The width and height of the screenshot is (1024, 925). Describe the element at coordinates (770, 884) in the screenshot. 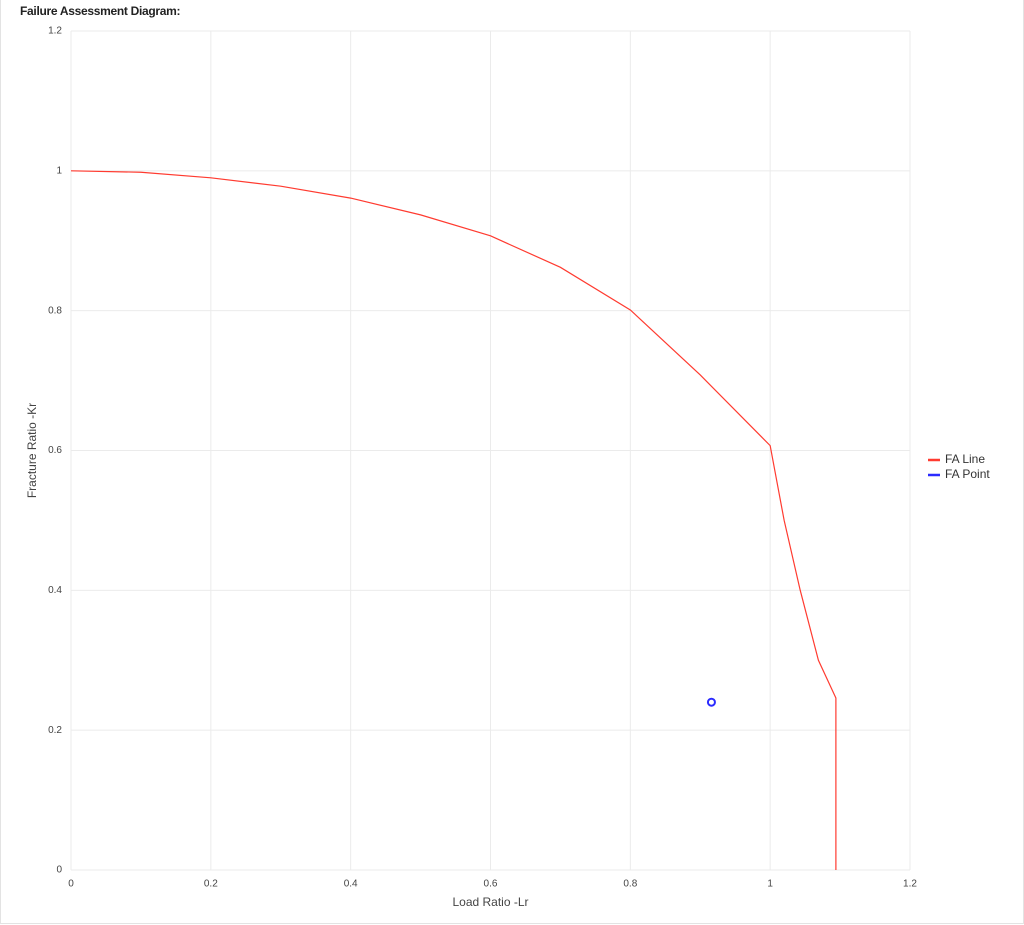

I see `x-tick-label: 1` at that location.